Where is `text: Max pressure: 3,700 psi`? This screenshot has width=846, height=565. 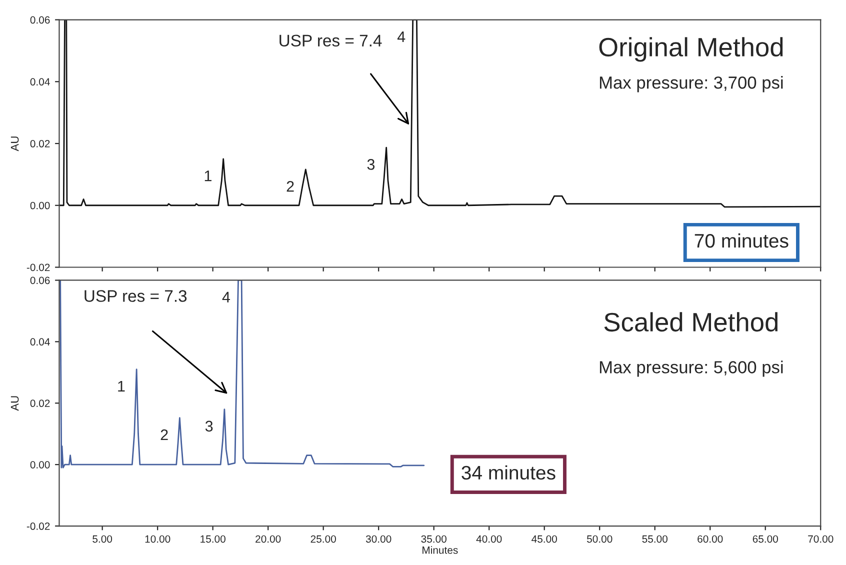 text: Max pressure: 3,700 psi is located at coordinates (691, 84).